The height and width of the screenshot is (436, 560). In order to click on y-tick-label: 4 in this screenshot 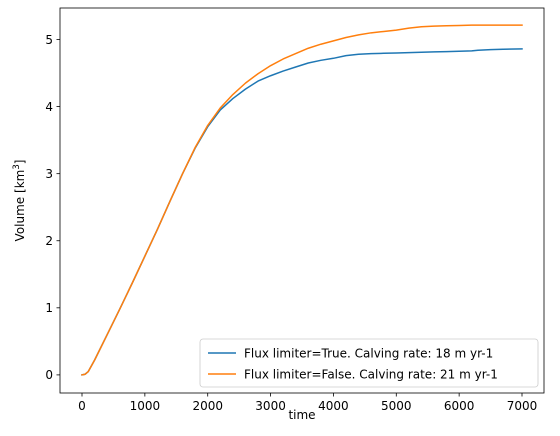, I will do `click(49, 107)`.